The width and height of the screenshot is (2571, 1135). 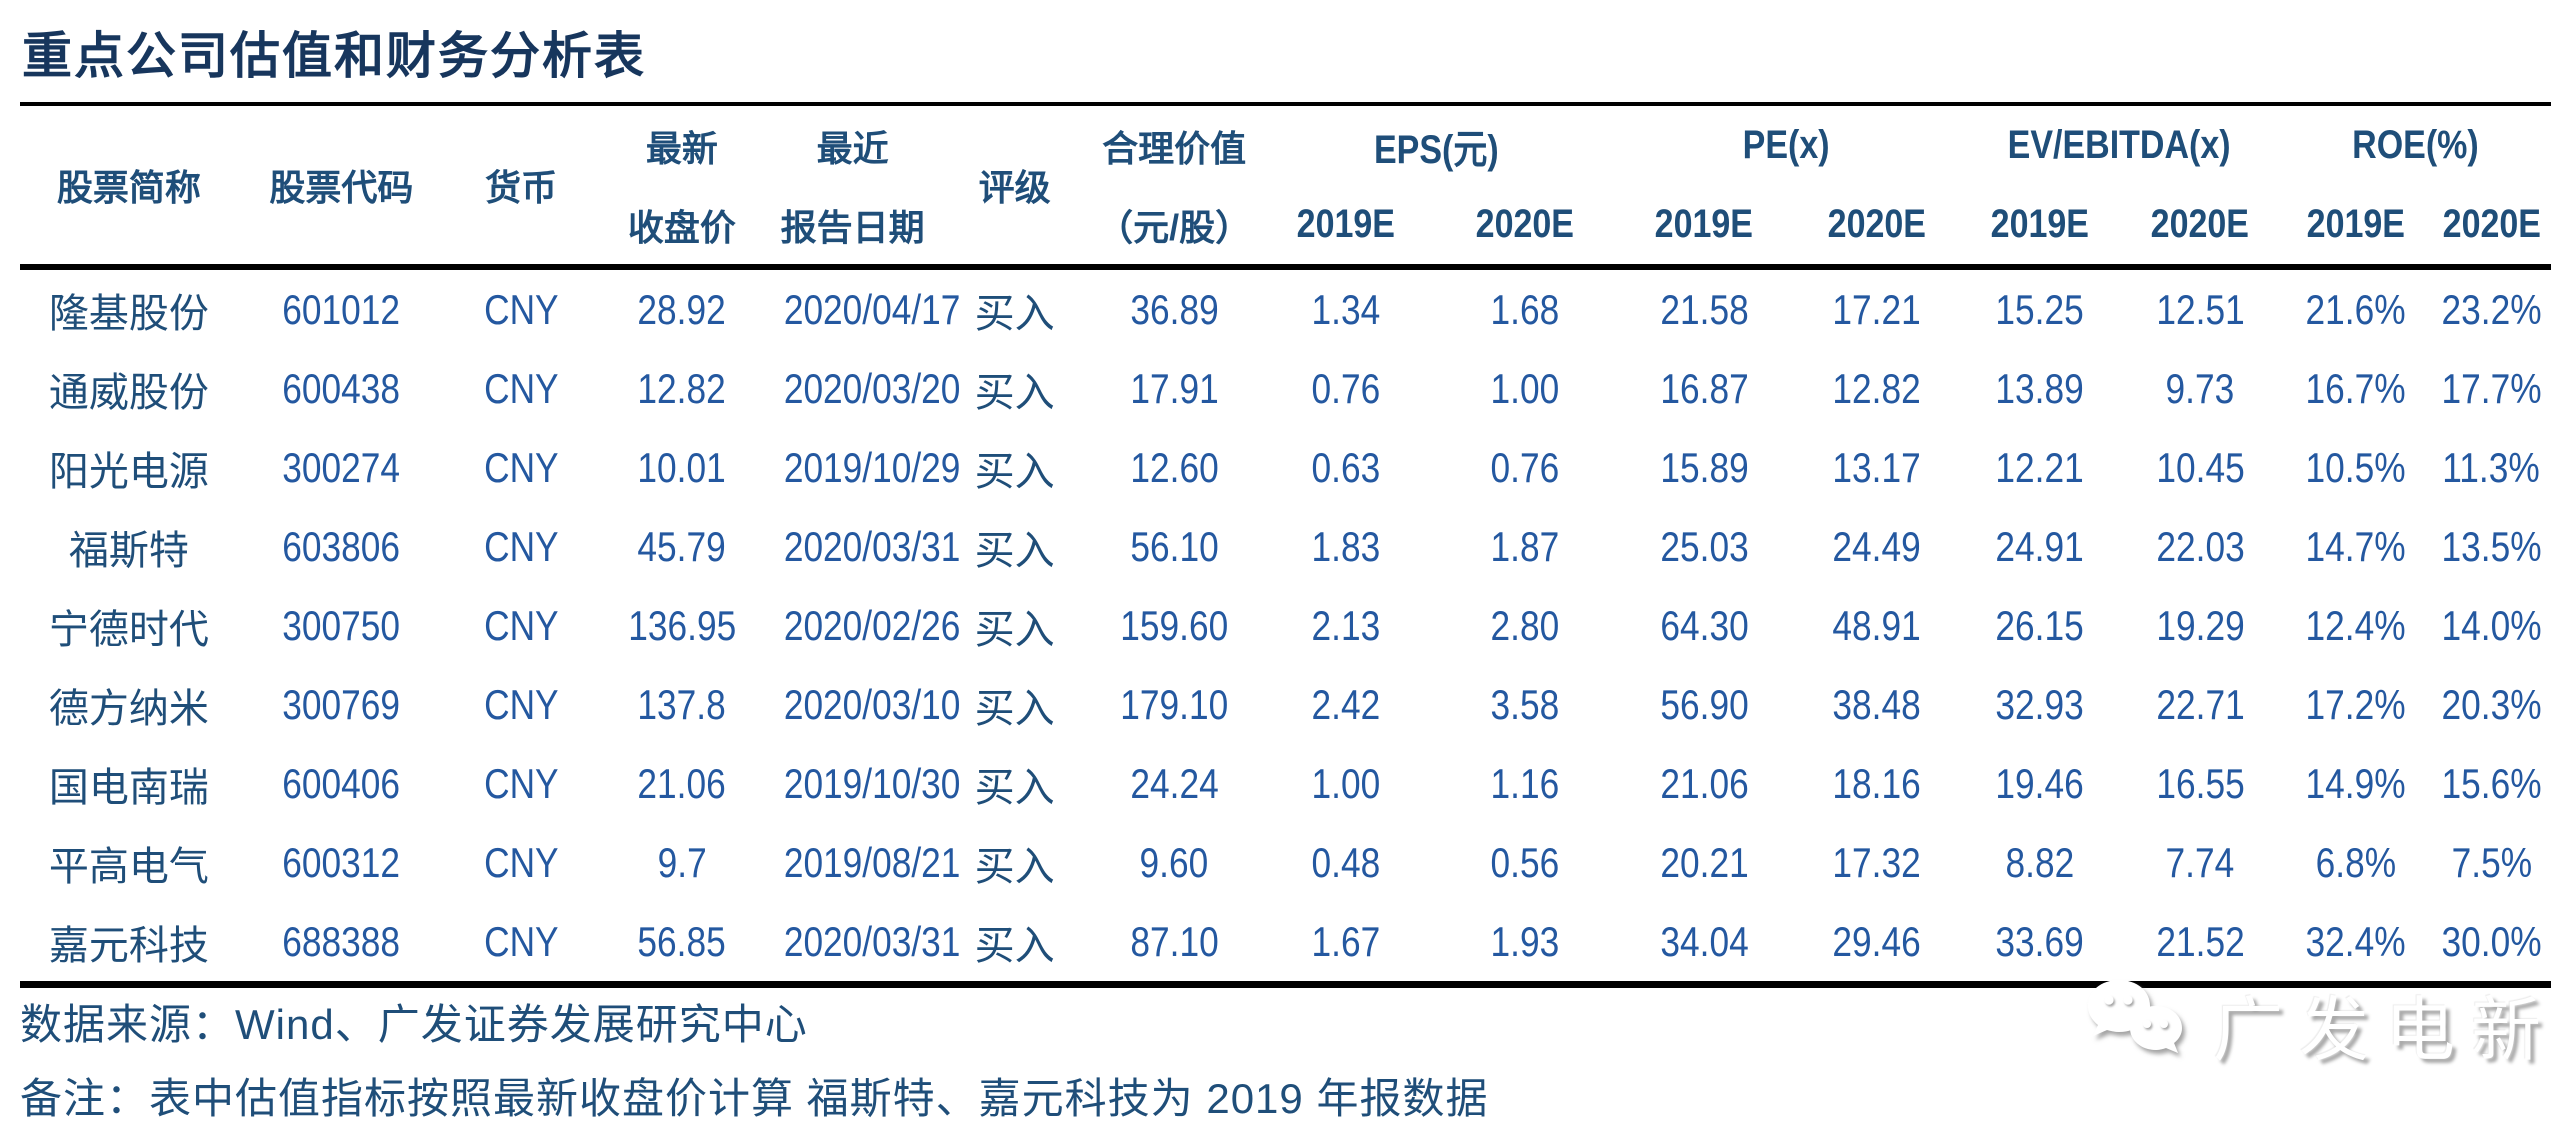 I want to click on cell-ev-ebitda-2020e-value: 10.45, so click(x=2200, y=467).